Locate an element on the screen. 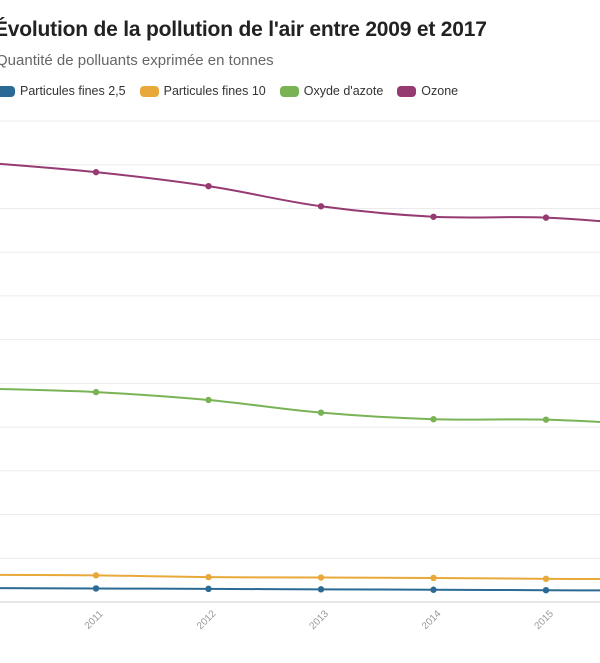  legend-swatch-pm25 is located at coordinates (7, 91).